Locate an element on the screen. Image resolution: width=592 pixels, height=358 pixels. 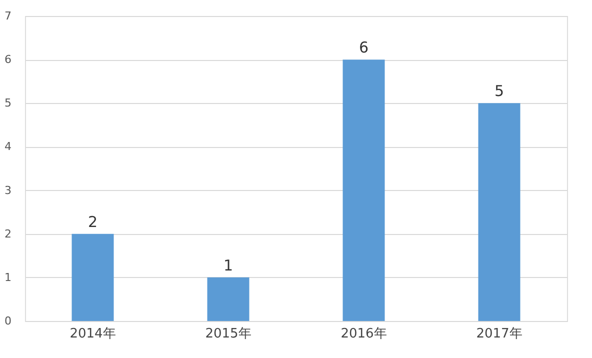
data-label: 1 is located at coordinates (228, 265).